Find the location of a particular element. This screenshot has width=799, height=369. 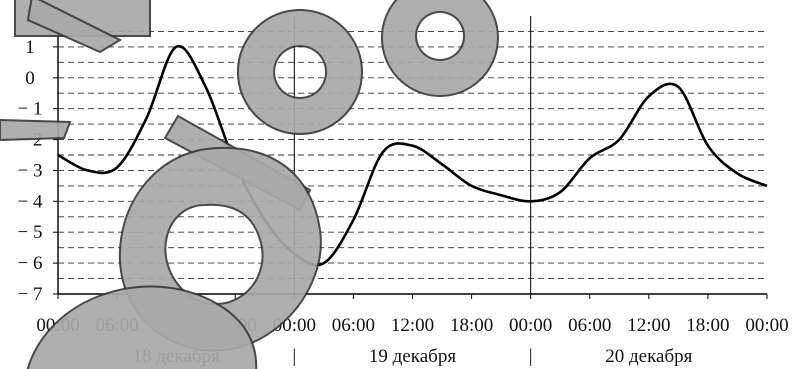

y-tick-label: − 6 is located at coordinates (30, 263).